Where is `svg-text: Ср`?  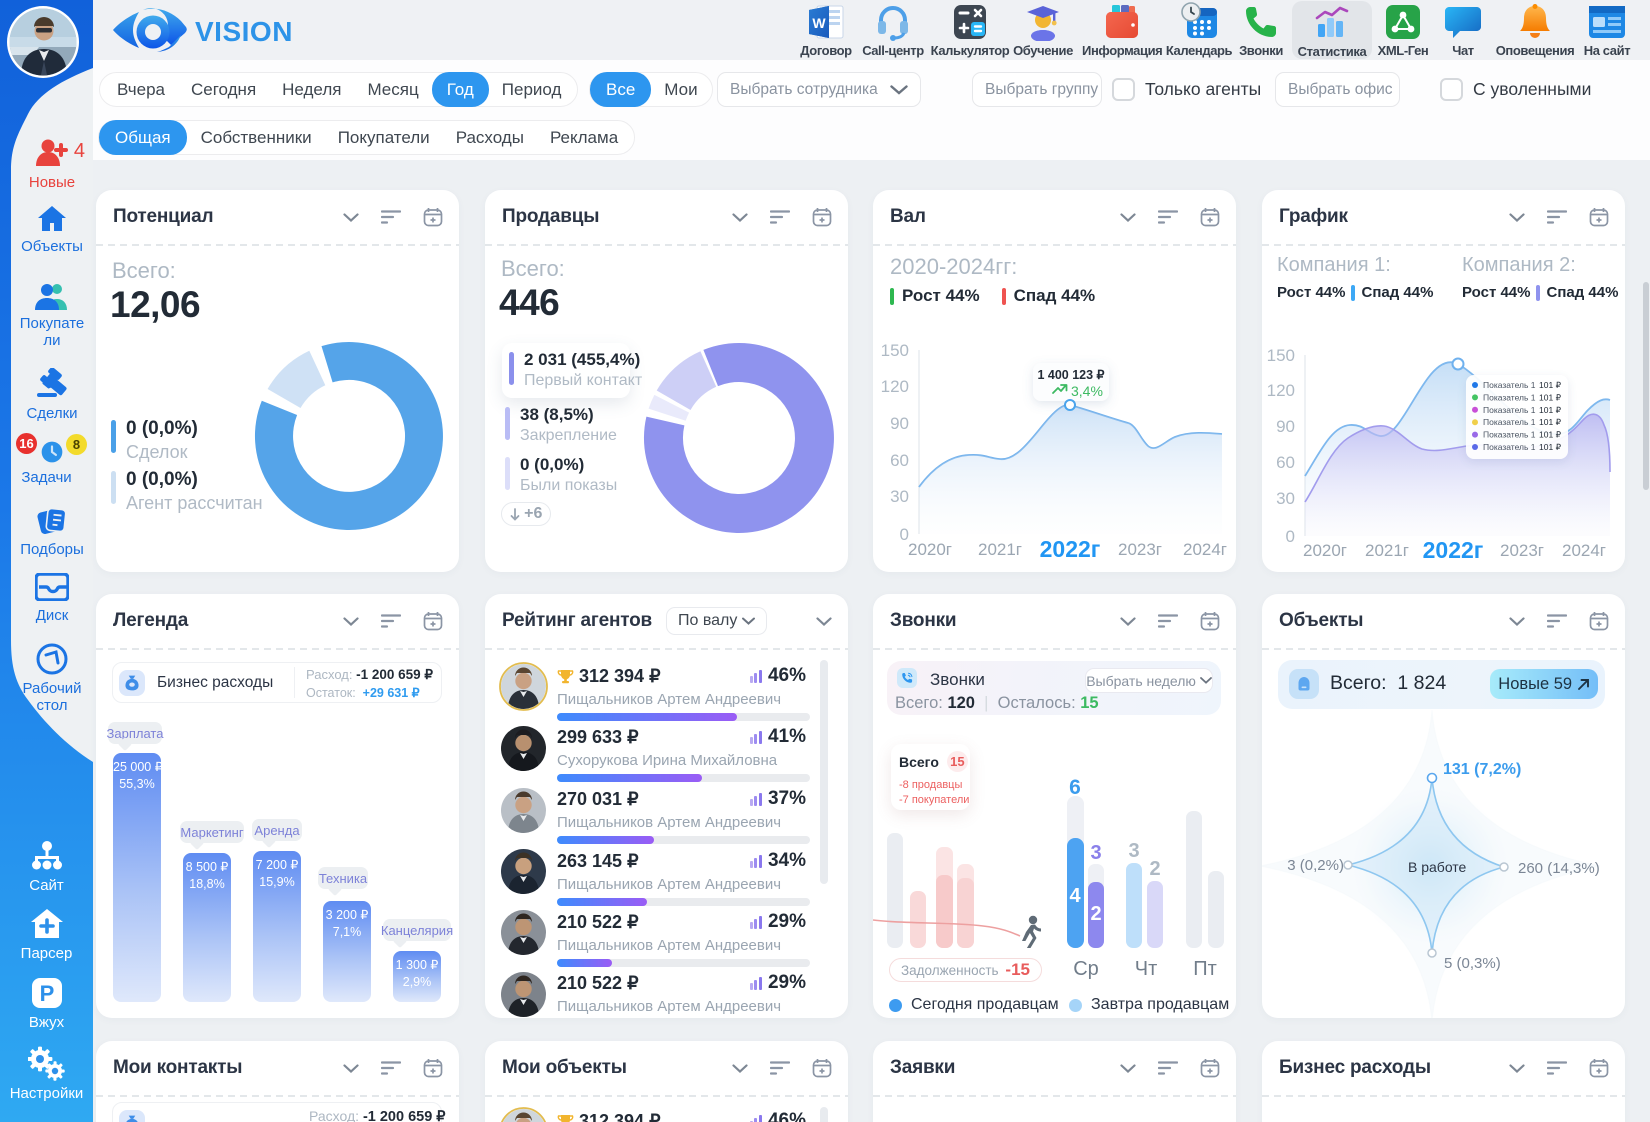 svg-text: Ср is located at coordinates (1086, 969).